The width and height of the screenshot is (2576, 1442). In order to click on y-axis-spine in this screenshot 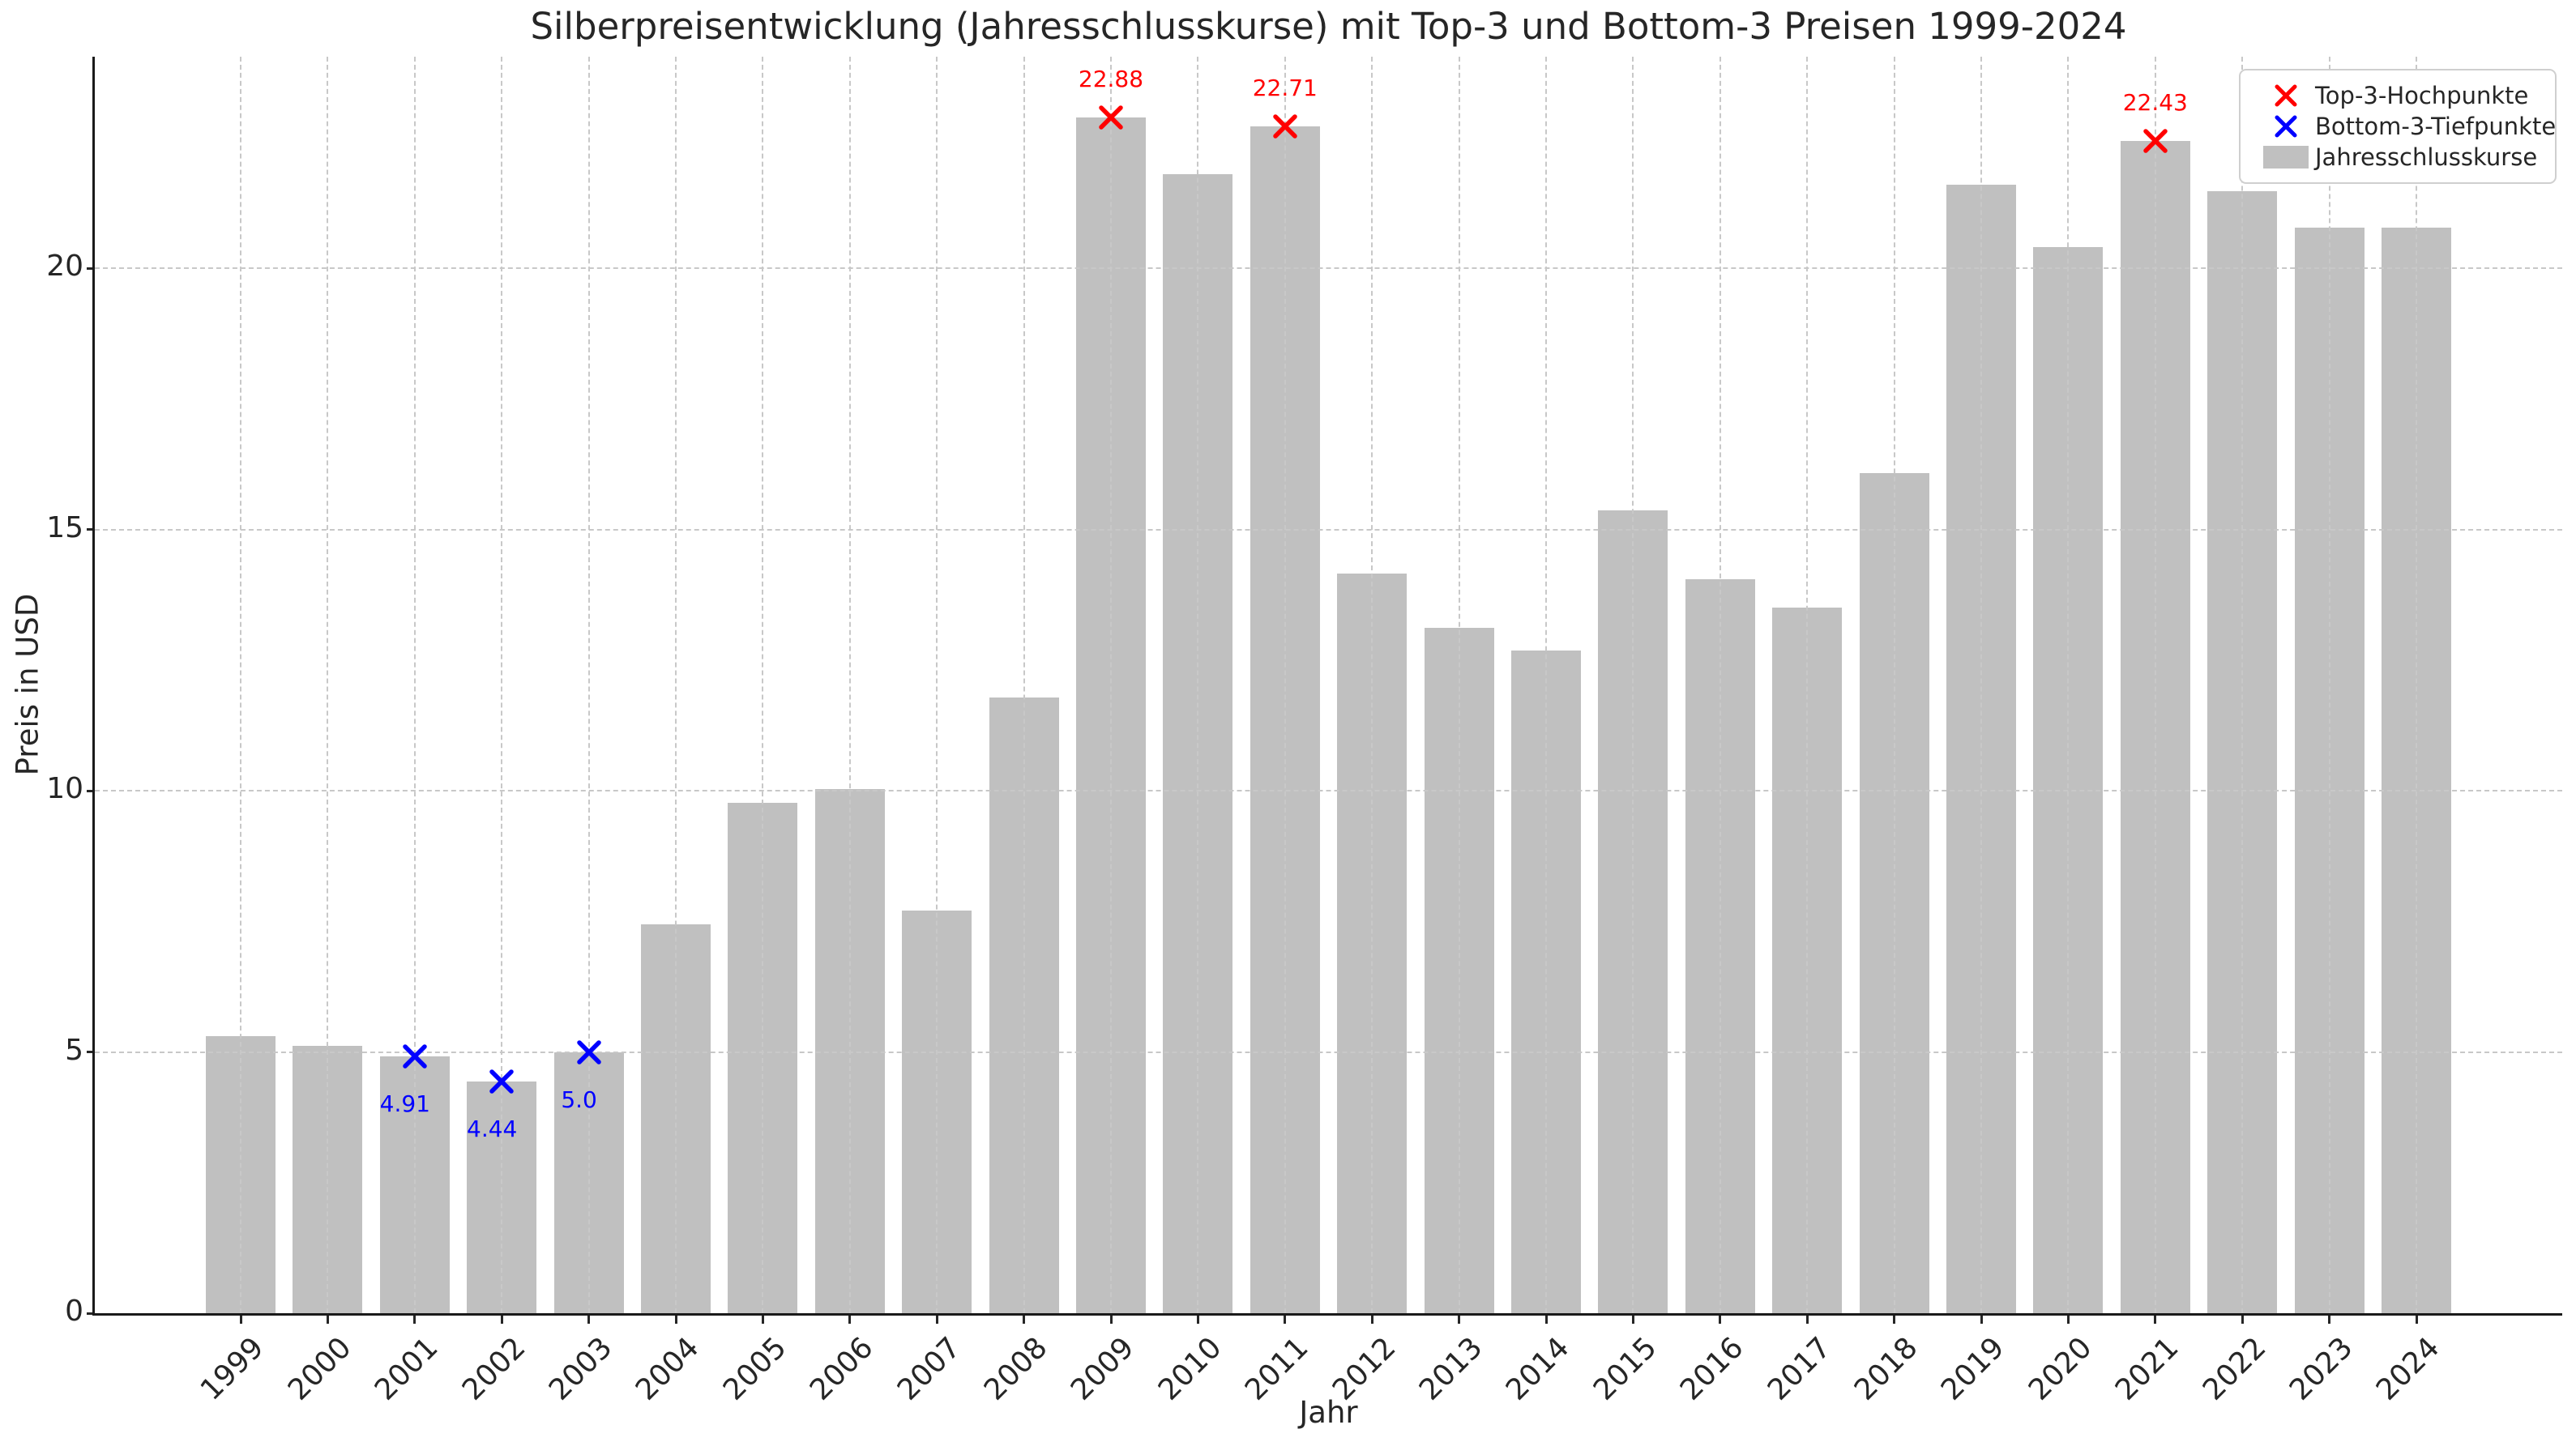, I will do `click(93, 686)`.